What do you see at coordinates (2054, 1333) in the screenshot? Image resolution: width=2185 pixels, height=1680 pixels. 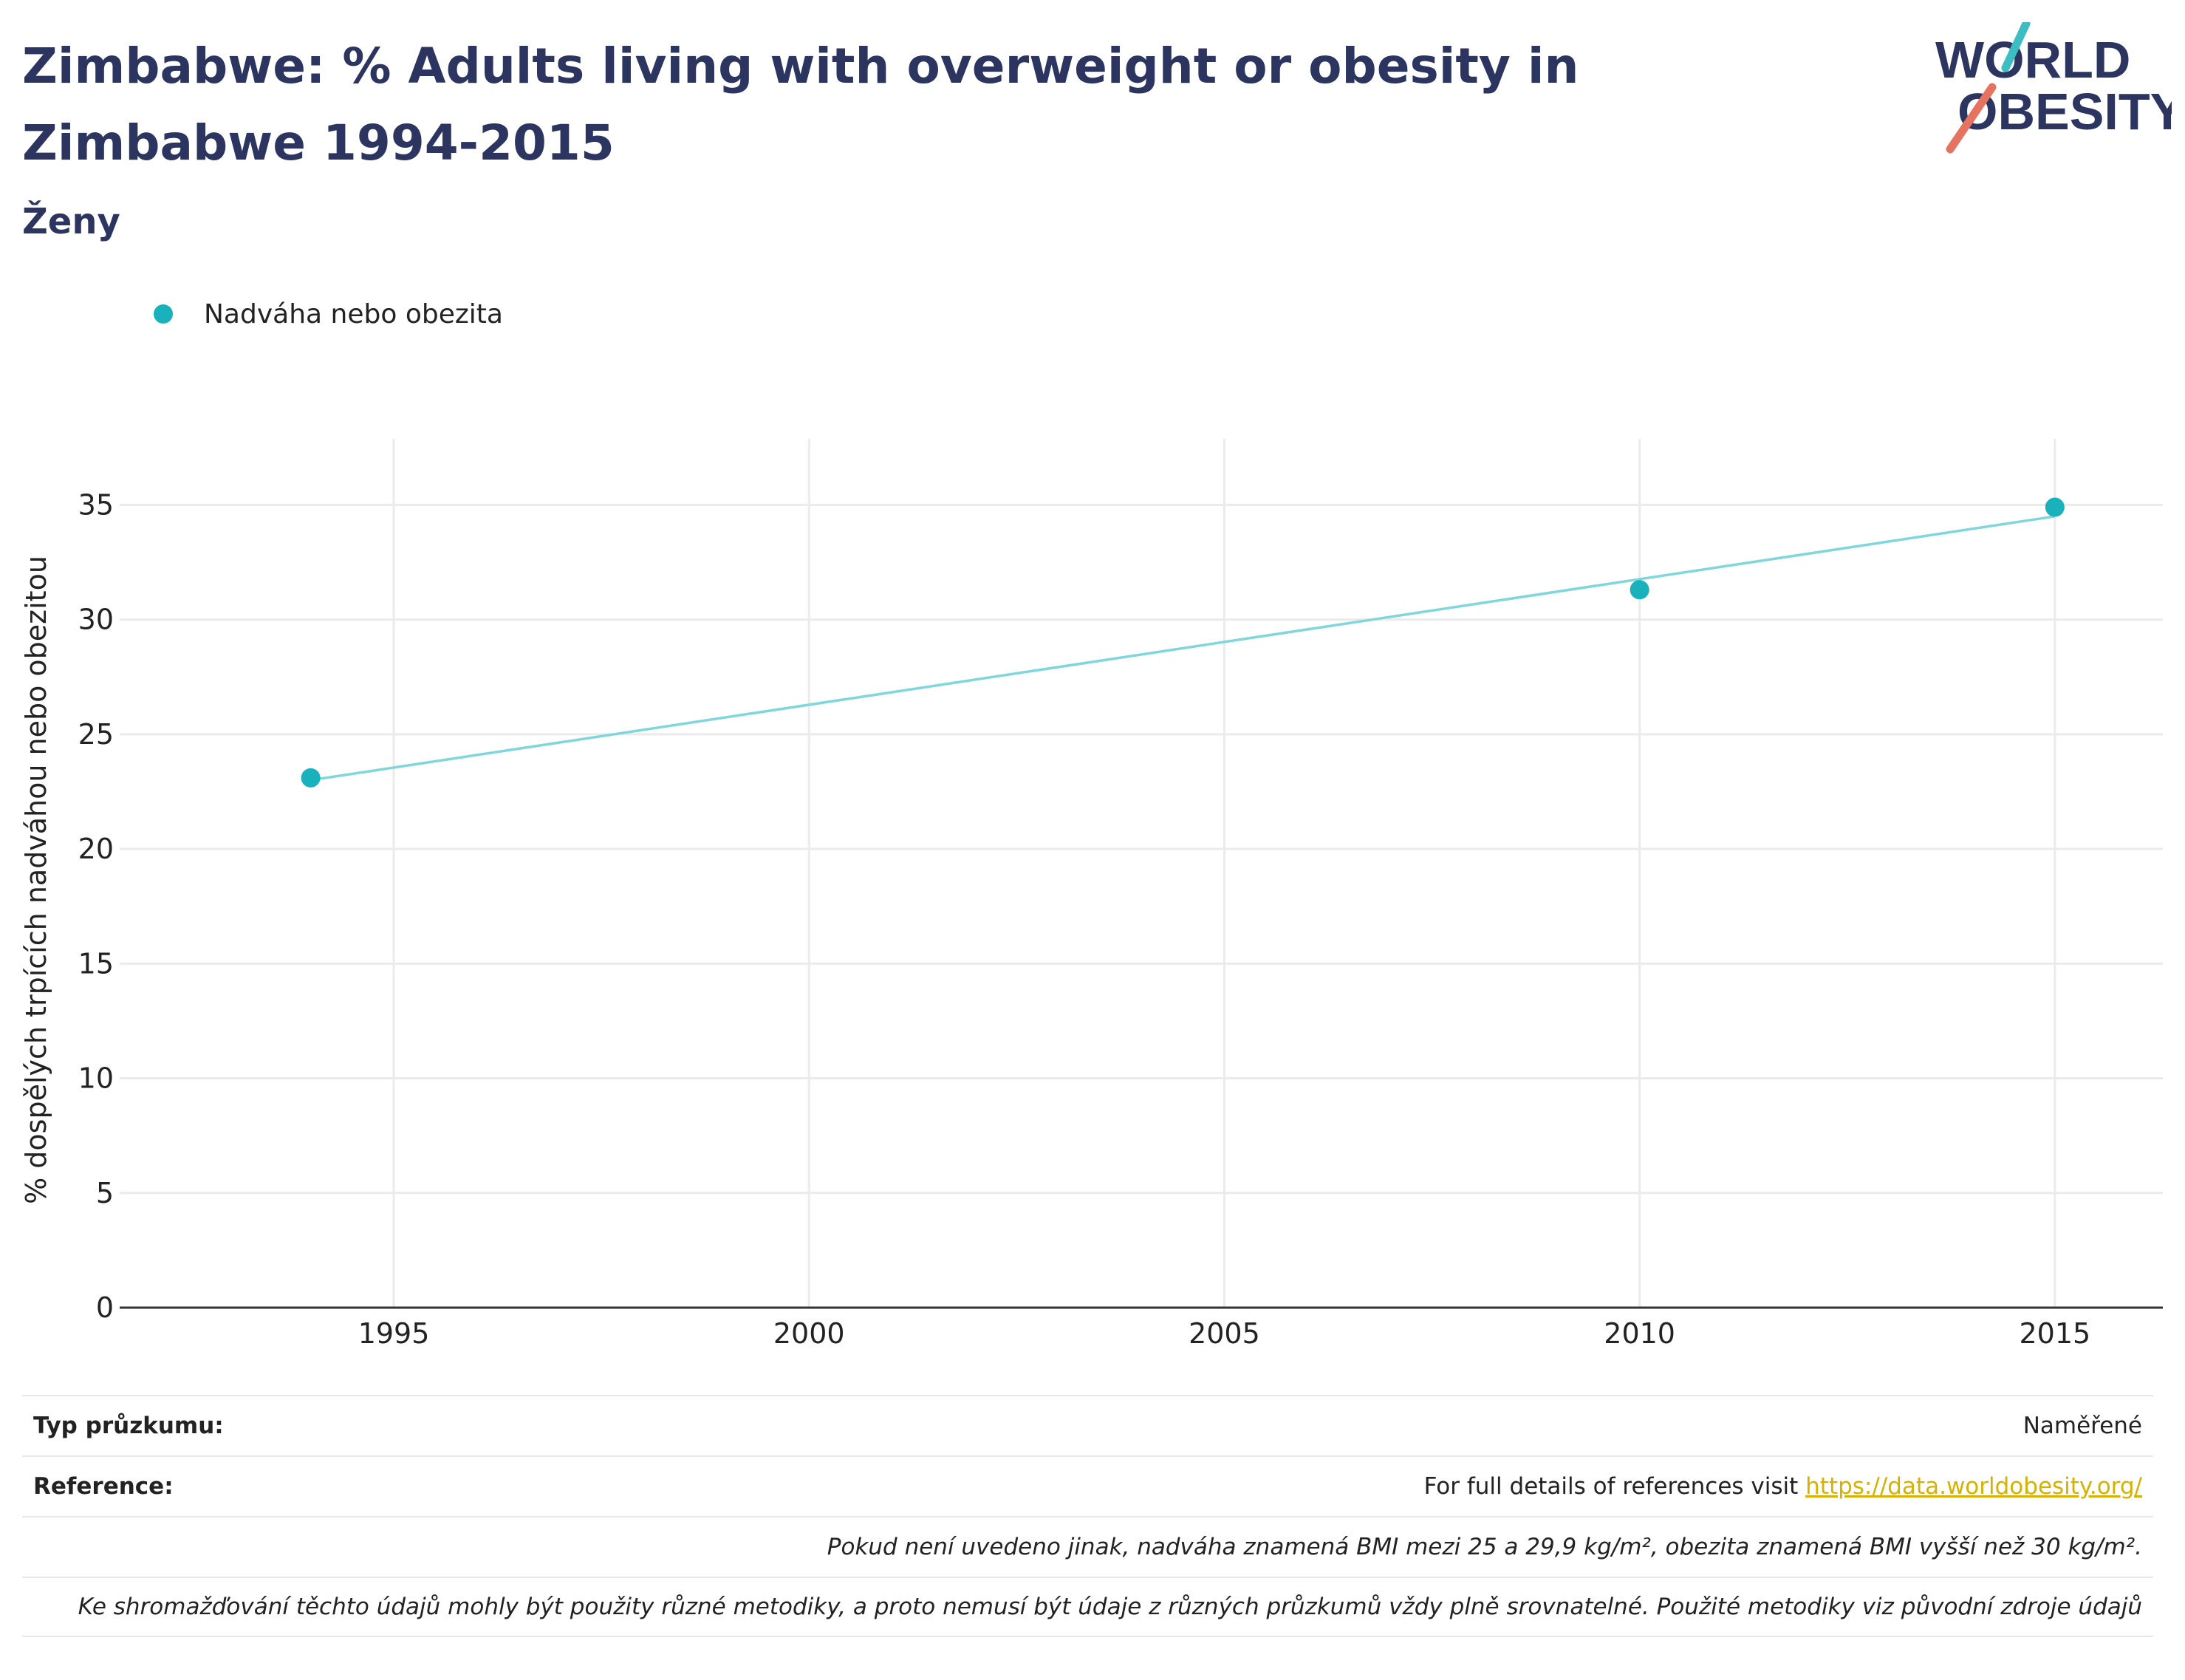 I see `x-tick-label: 2015` at bounding box center [2054, 1333].